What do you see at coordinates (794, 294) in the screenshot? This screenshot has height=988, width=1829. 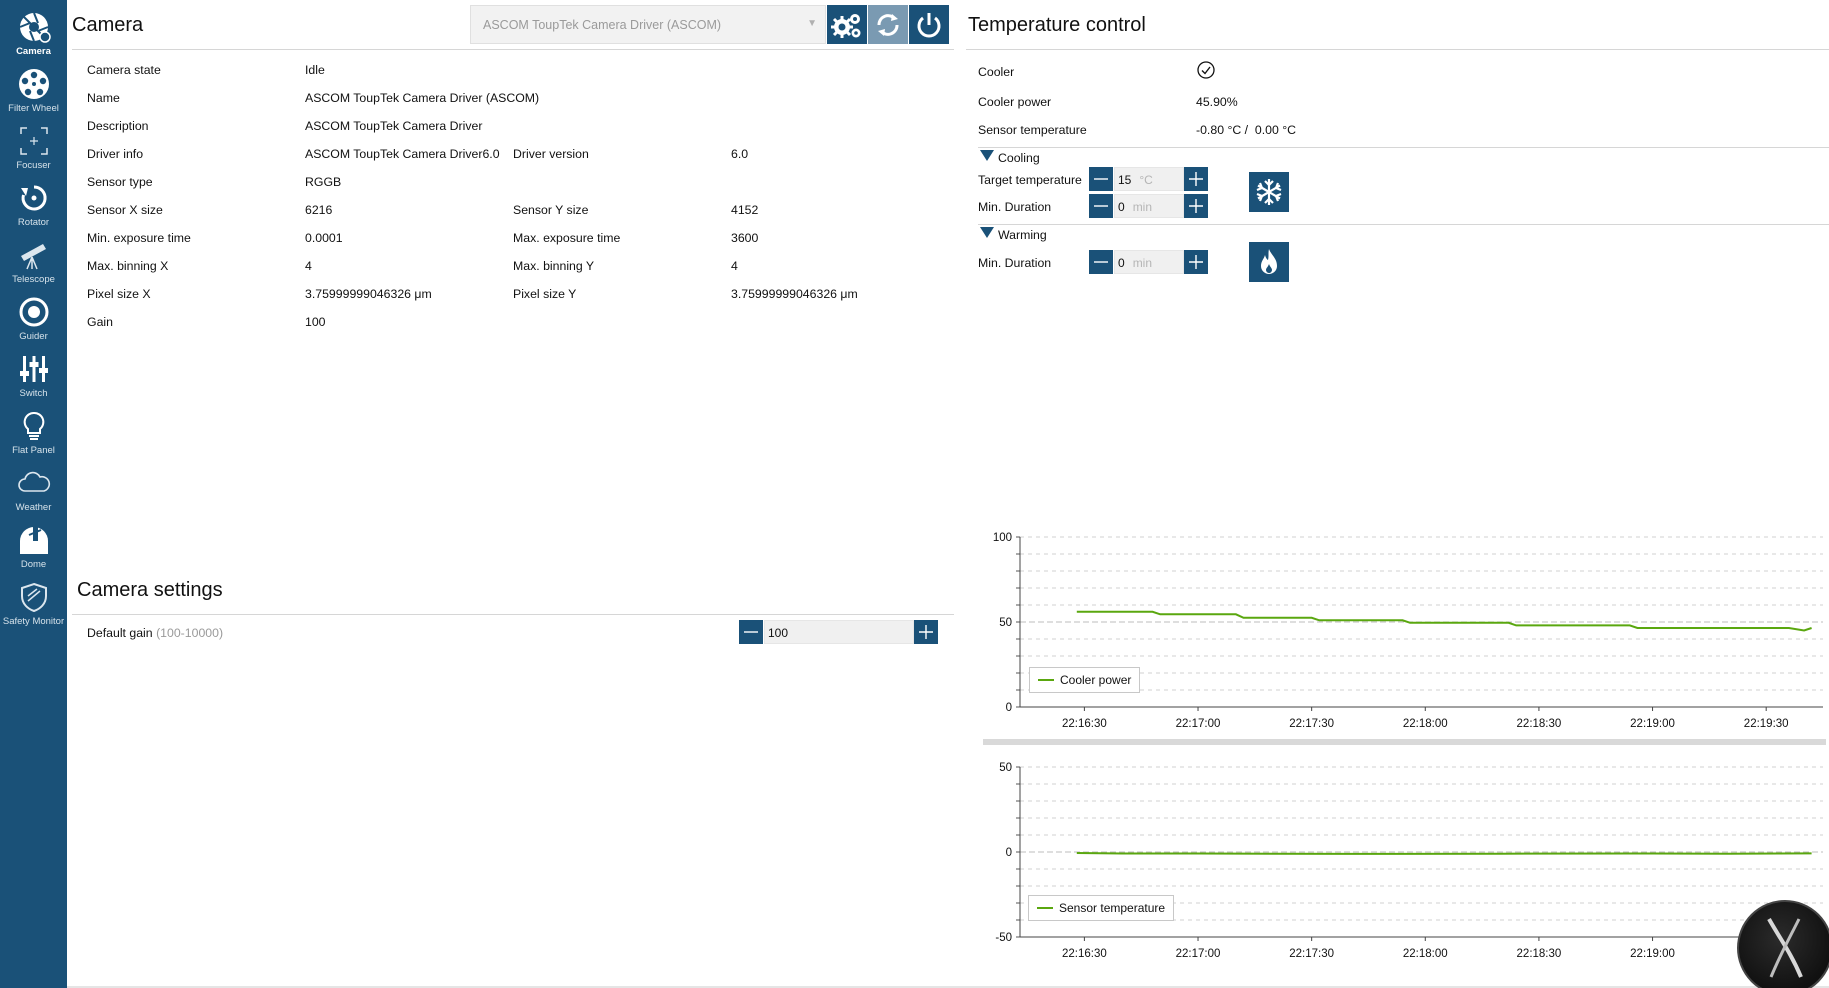 I see `pixel-size-y-value: 3.75999999046326 μm` at bounding box center [794, 294].